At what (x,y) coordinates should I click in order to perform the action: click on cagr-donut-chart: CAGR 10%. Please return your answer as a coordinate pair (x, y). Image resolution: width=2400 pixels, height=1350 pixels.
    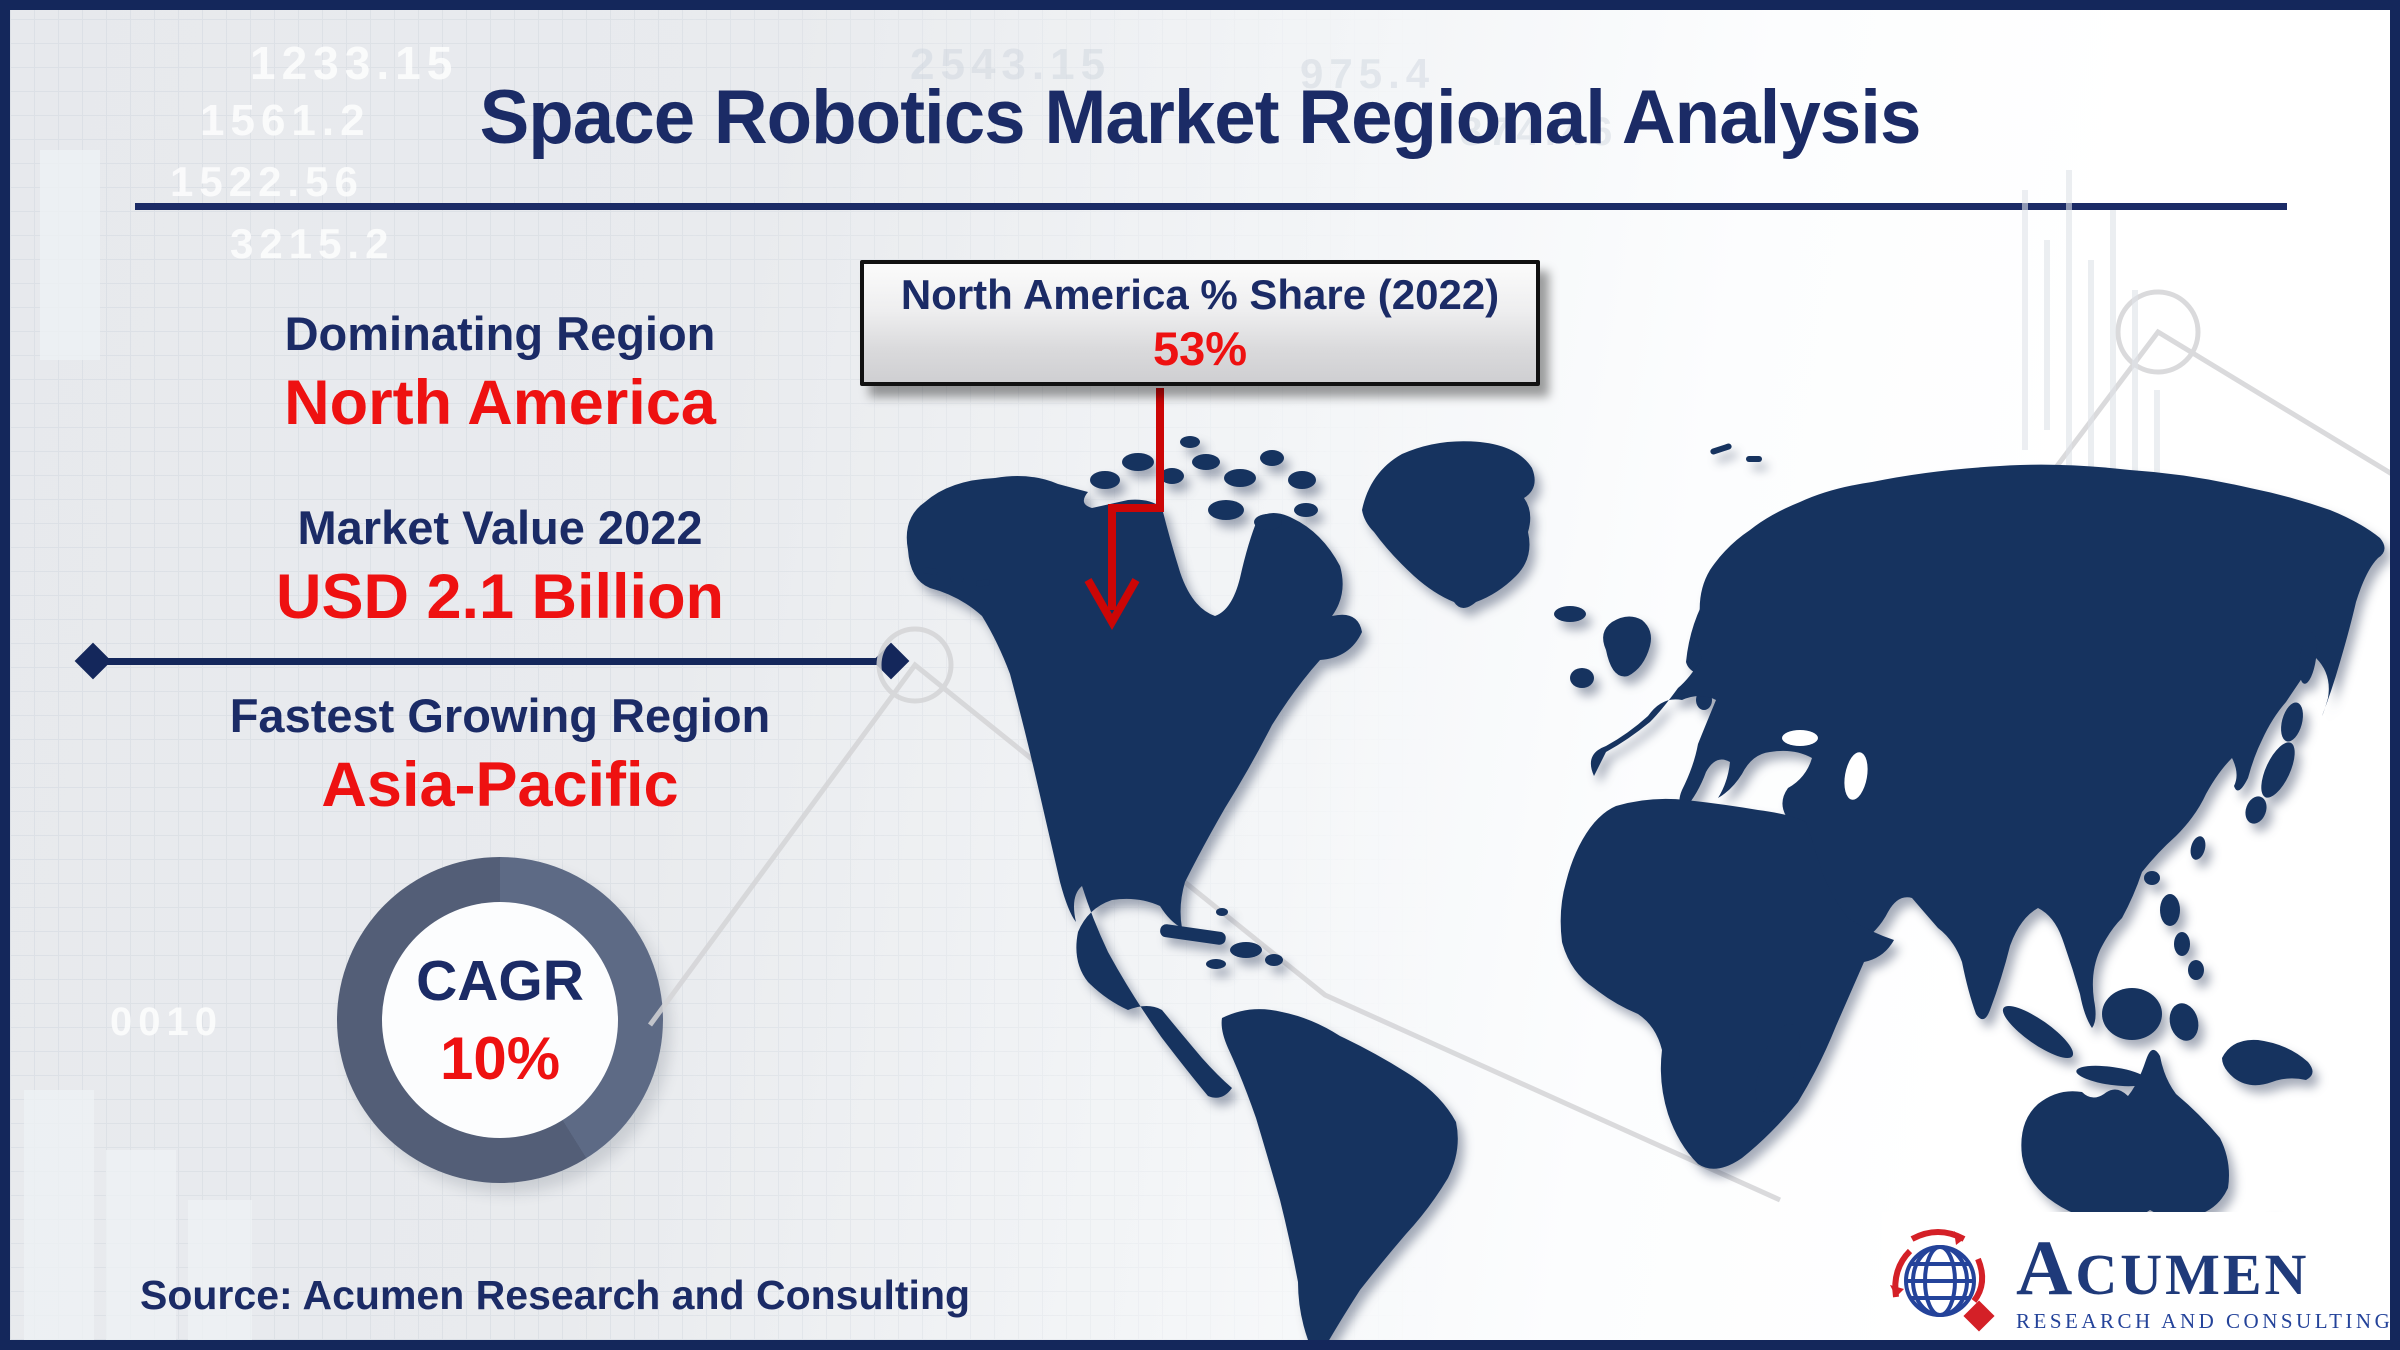
    Looking at the image, I should click on (500, 1020).